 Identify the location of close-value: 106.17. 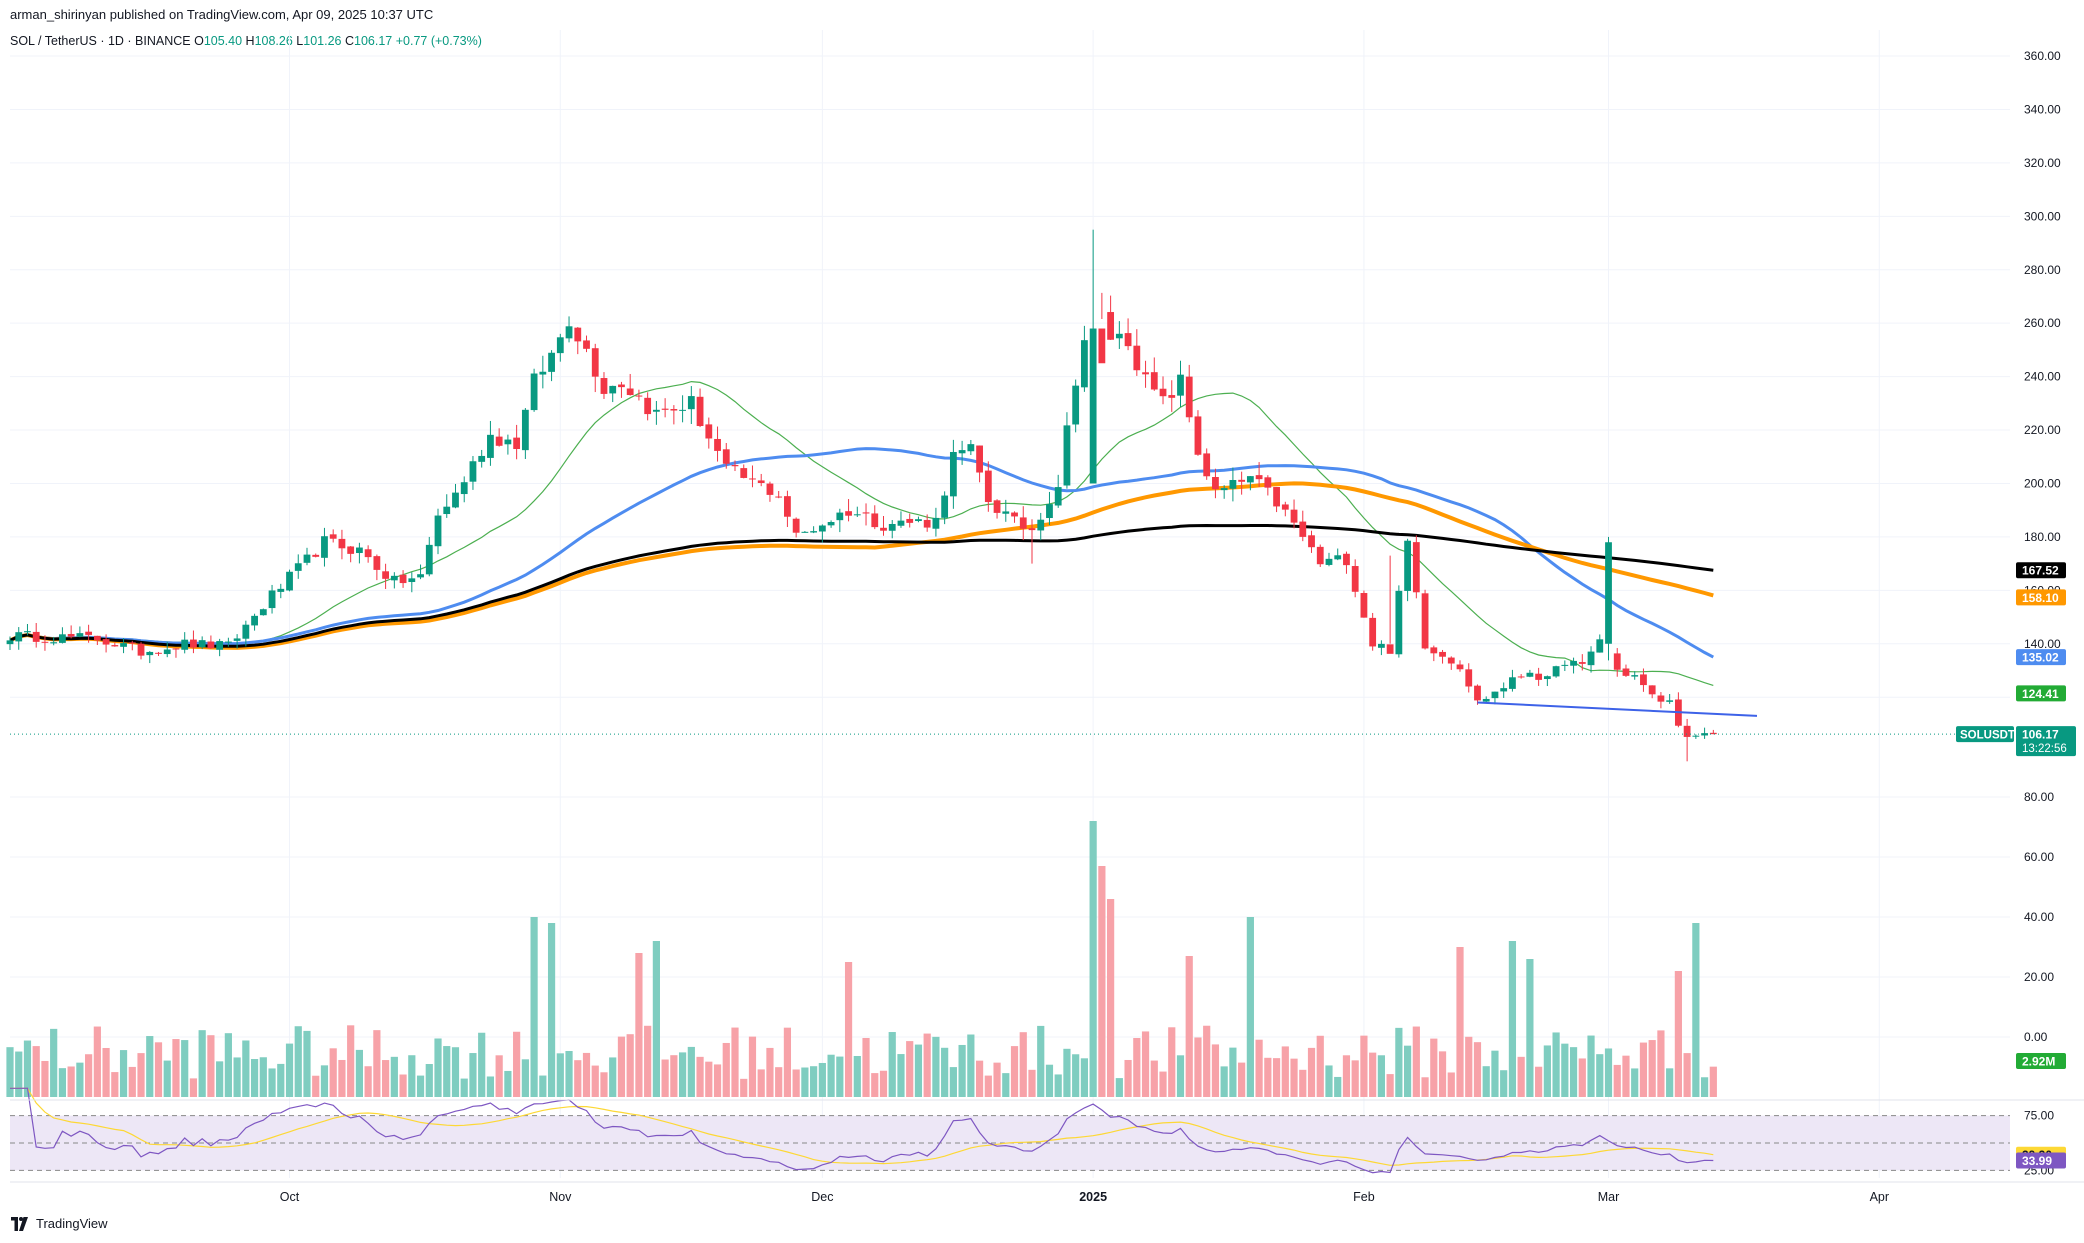
(373, 41).